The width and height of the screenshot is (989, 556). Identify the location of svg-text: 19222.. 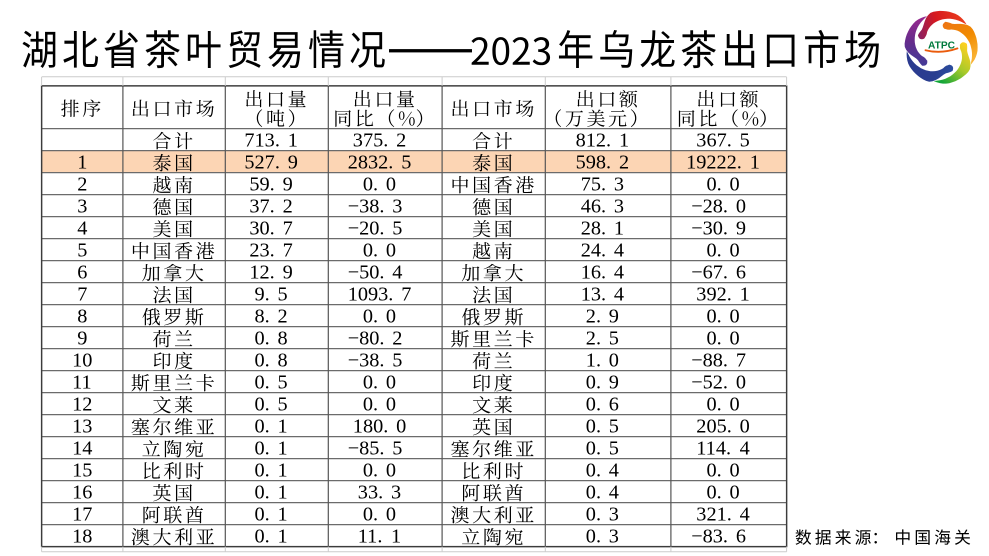
(714, 163).